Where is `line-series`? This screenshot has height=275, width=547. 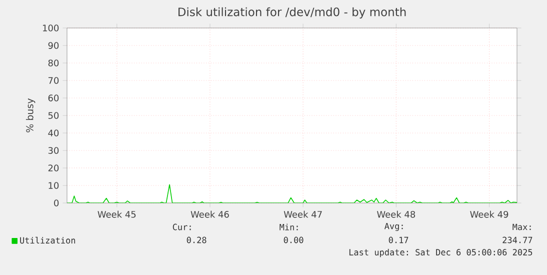 line-series is located at coordinates (292, 193).